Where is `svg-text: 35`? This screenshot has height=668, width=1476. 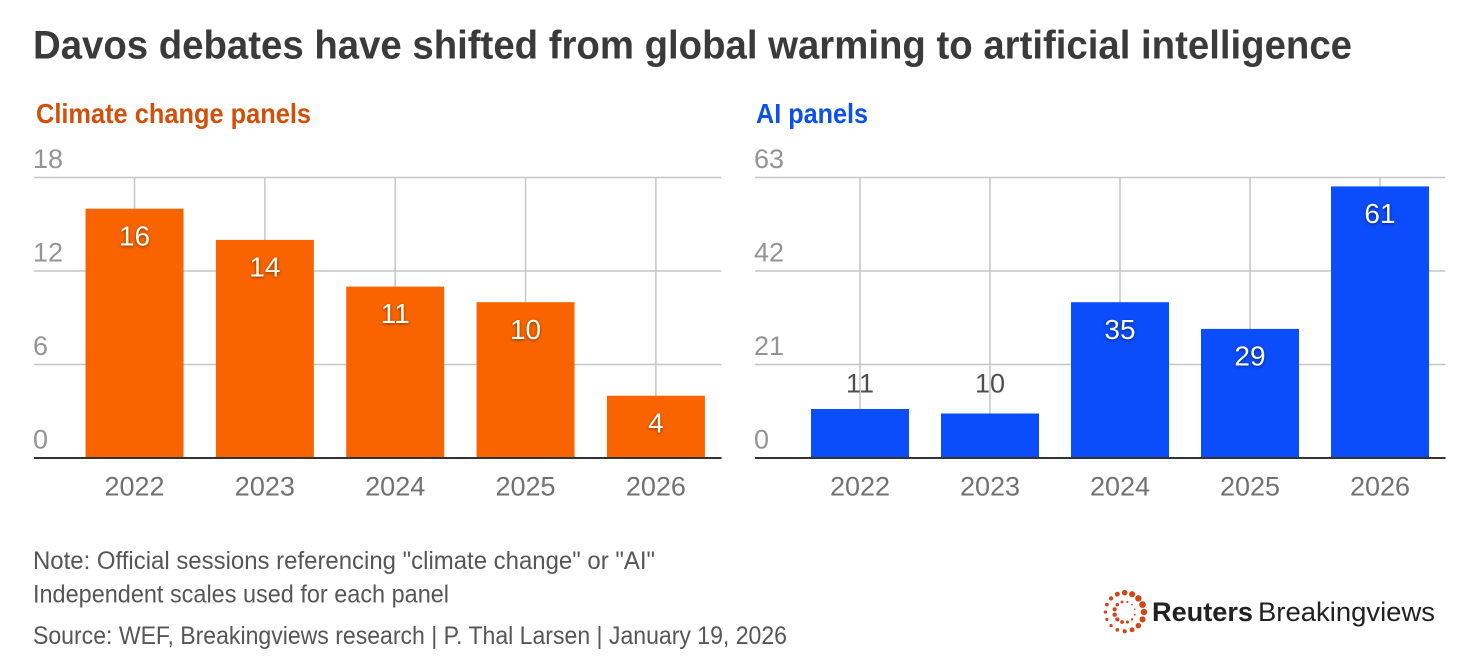
svg-text: 35 is located at coordinates (1119, 329).